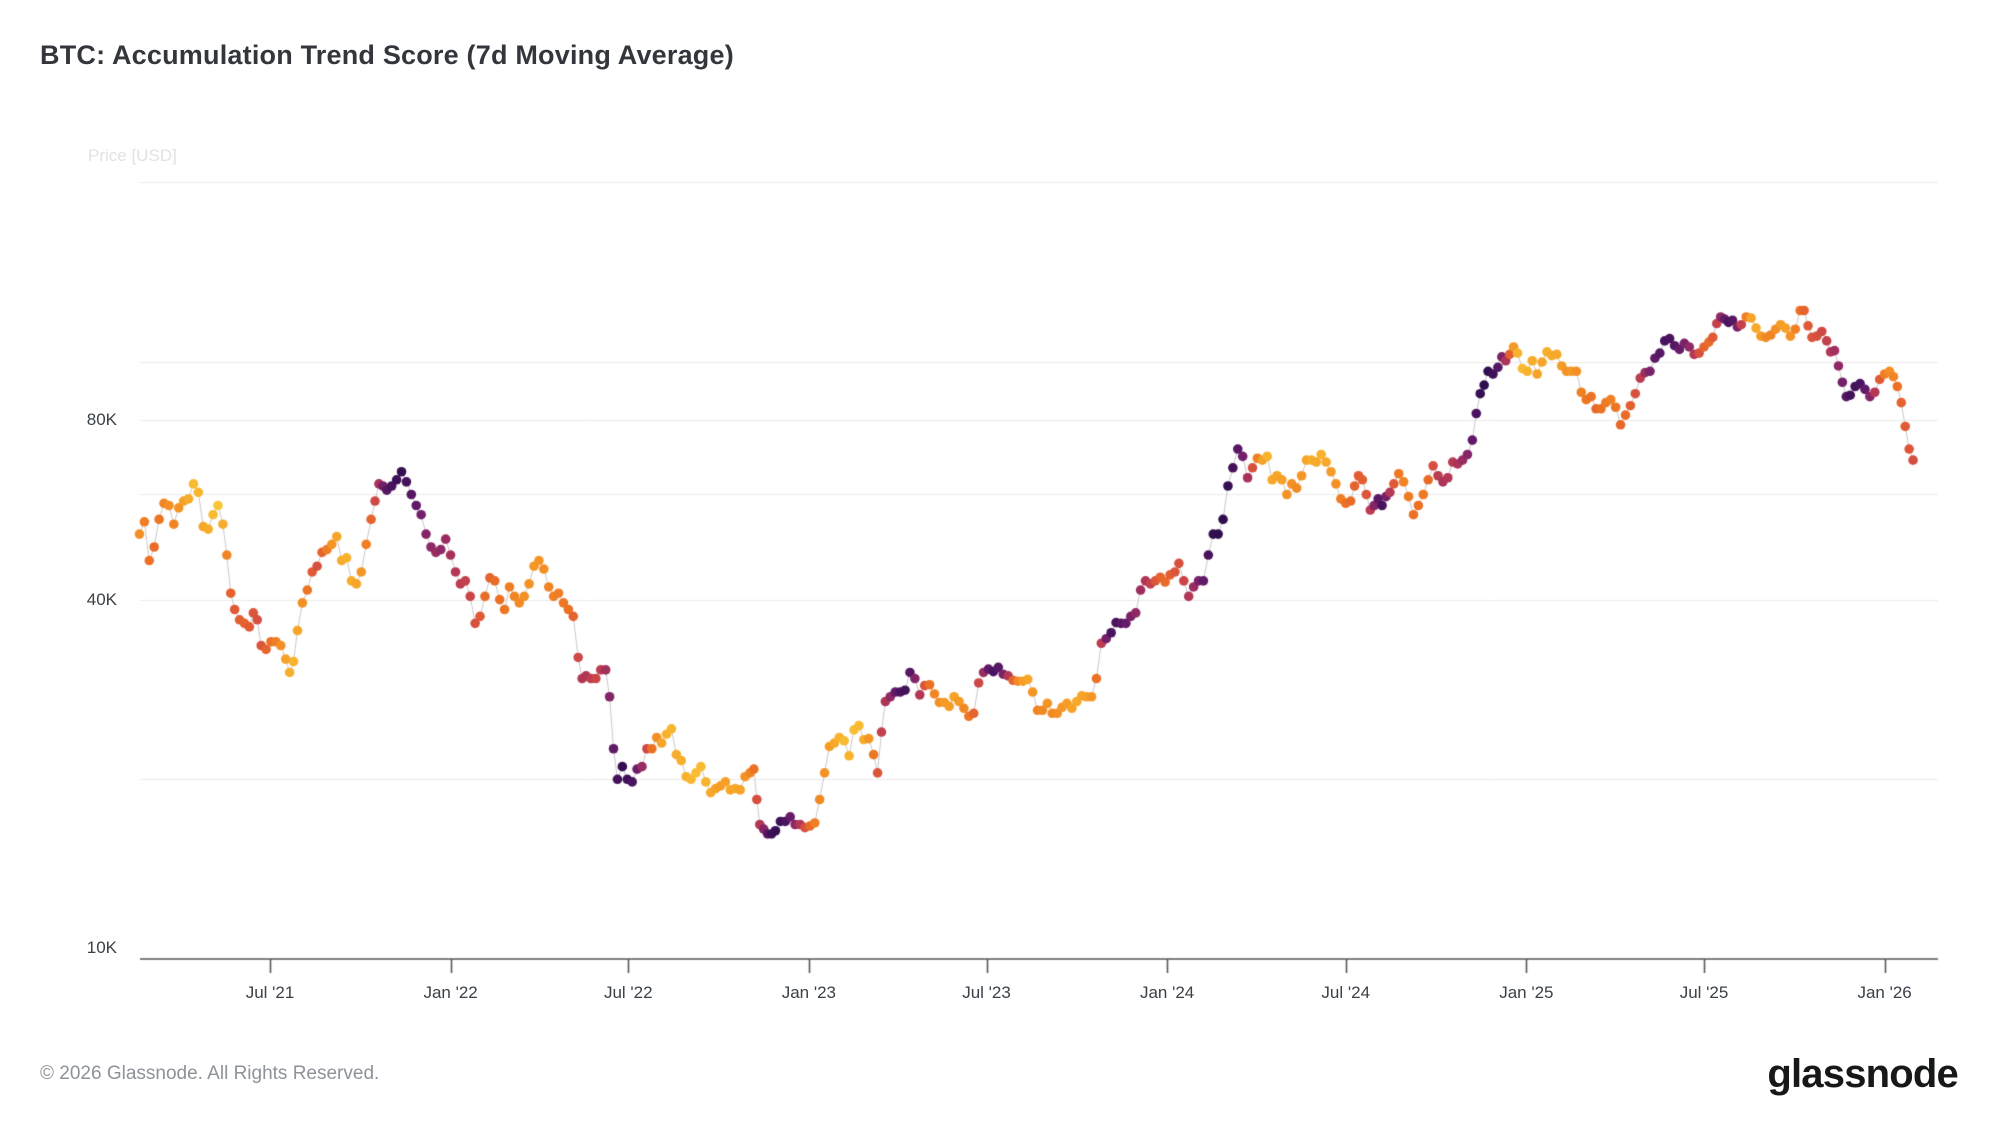  Describe the element at coordinates (808, 992) in the screenshot. I see `x-tick-label: Jan '23` at that location.